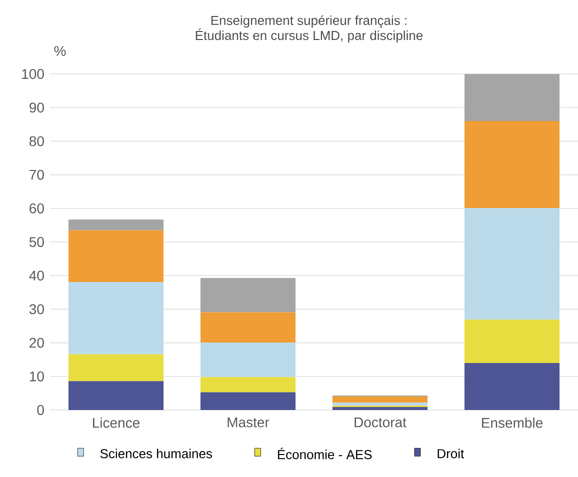 This screenshot has height=477, width=578. I want to click on chart-title: Enseignement supérieur français : Étudiants en cursus LMD, par discipline, so click(309, 29).